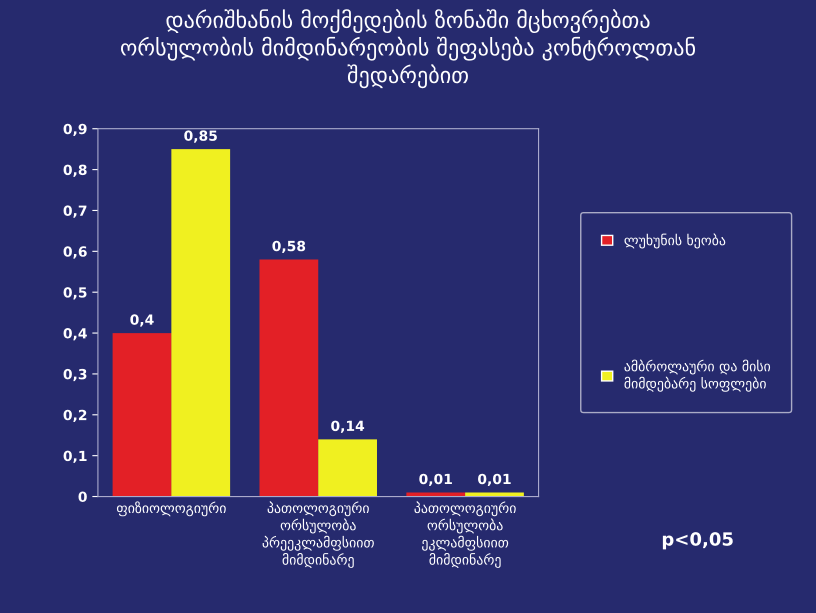  I want to click on y-tick-label: 0,1, so click(75, 456).